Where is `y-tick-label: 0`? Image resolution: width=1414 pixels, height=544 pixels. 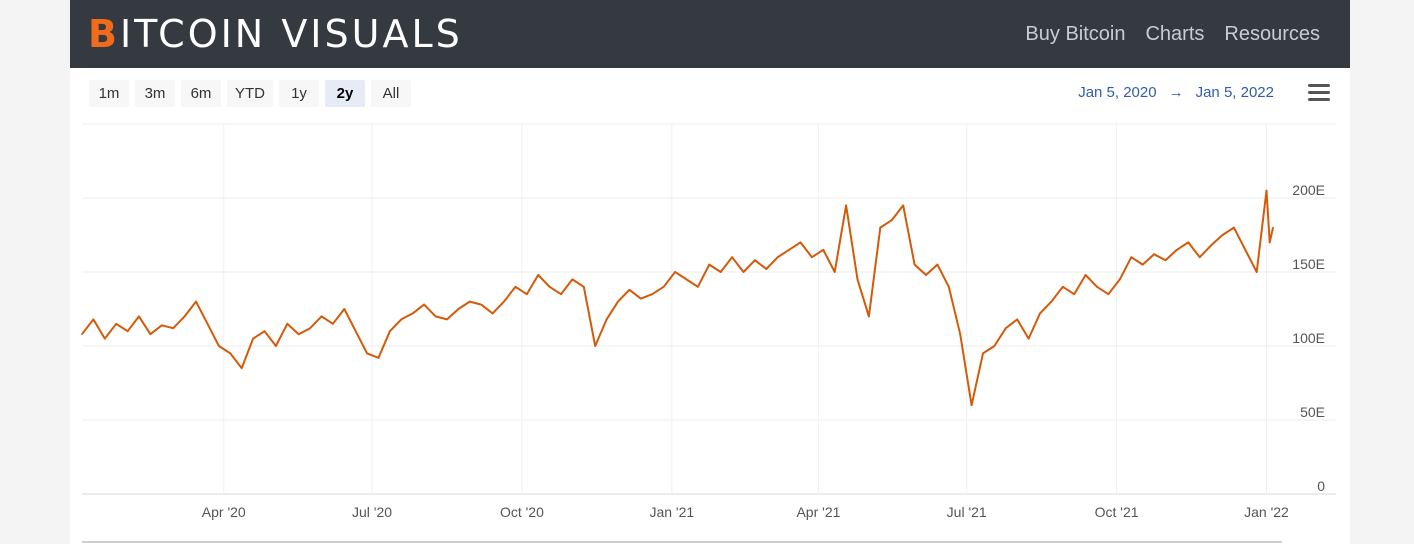 y-tick-label: 0 is located at coordinates (1321, 486).